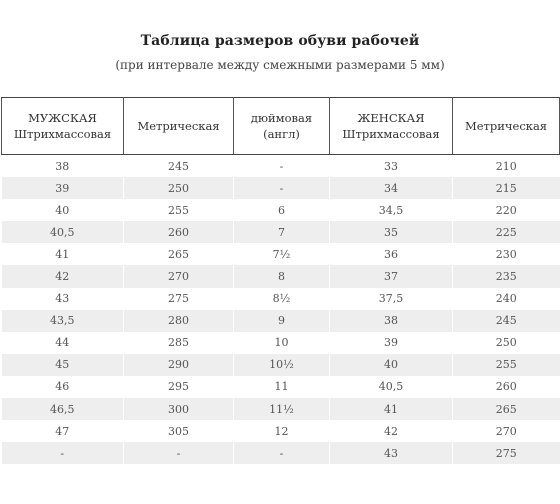 This screenshot has width=560, height=504. What do you see at coordinates (506, 210) in the screenshot?
I see `table-cell: 220` at bounding box center [506, 210].